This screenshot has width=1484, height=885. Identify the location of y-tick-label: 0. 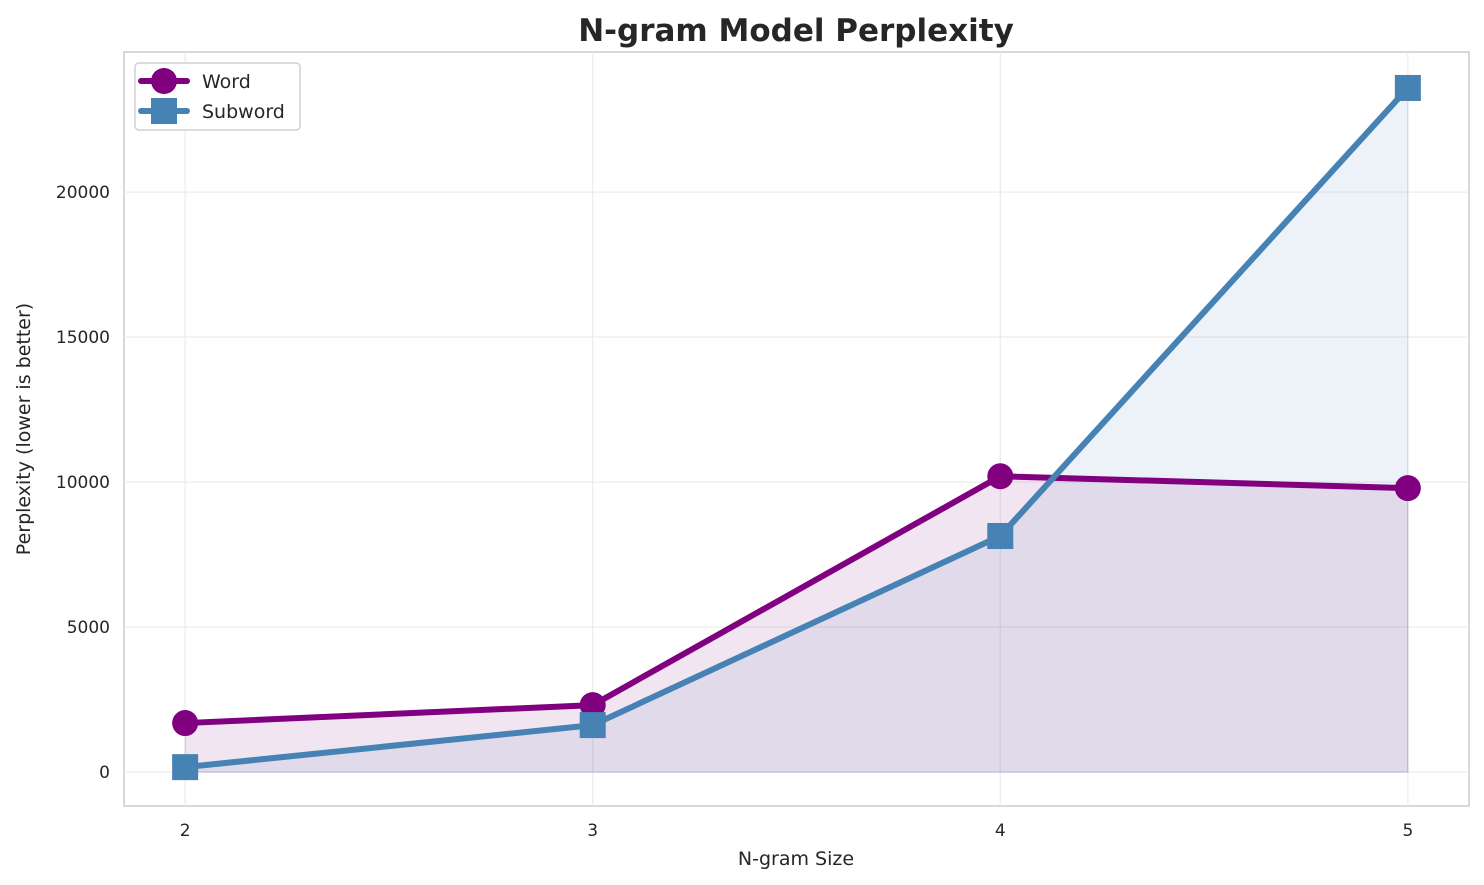
(104, 773).